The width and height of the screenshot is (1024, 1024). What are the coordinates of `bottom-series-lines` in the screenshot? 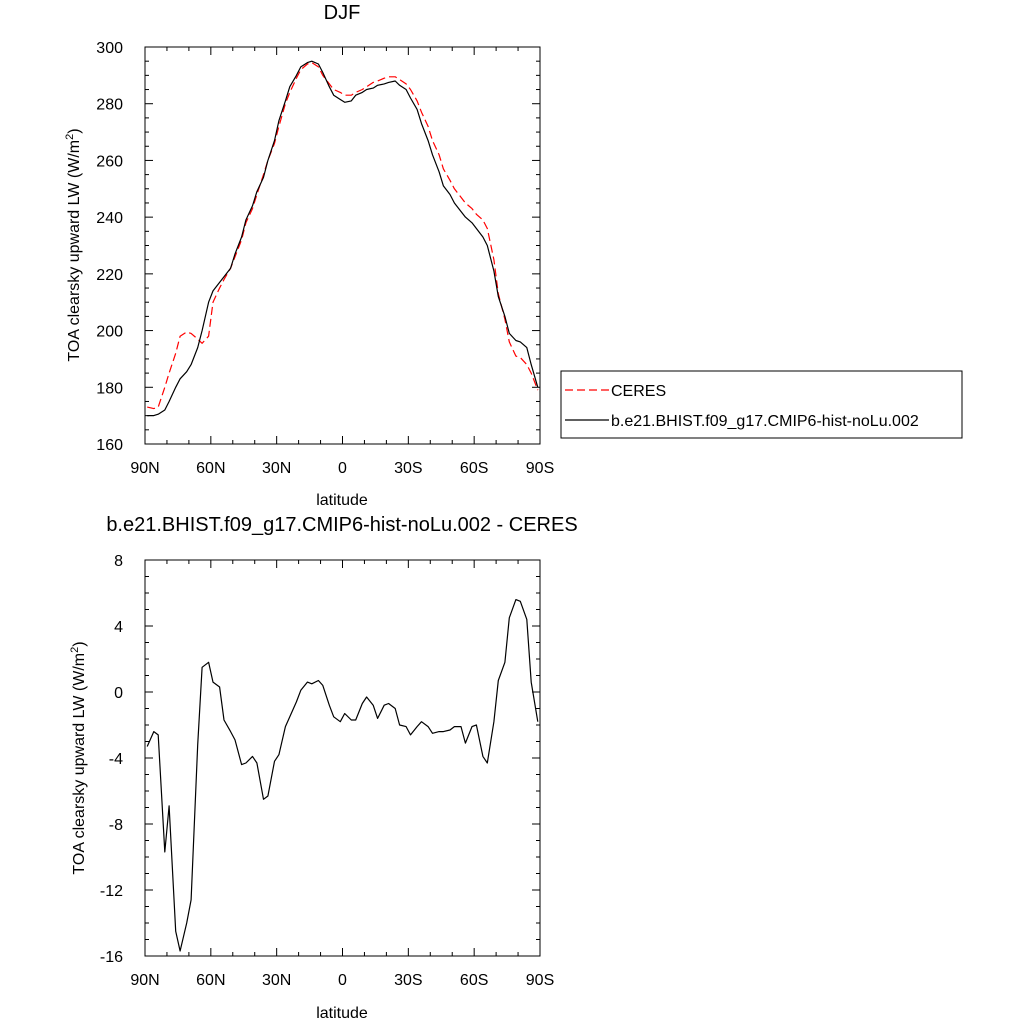 It's located at (342, 775).